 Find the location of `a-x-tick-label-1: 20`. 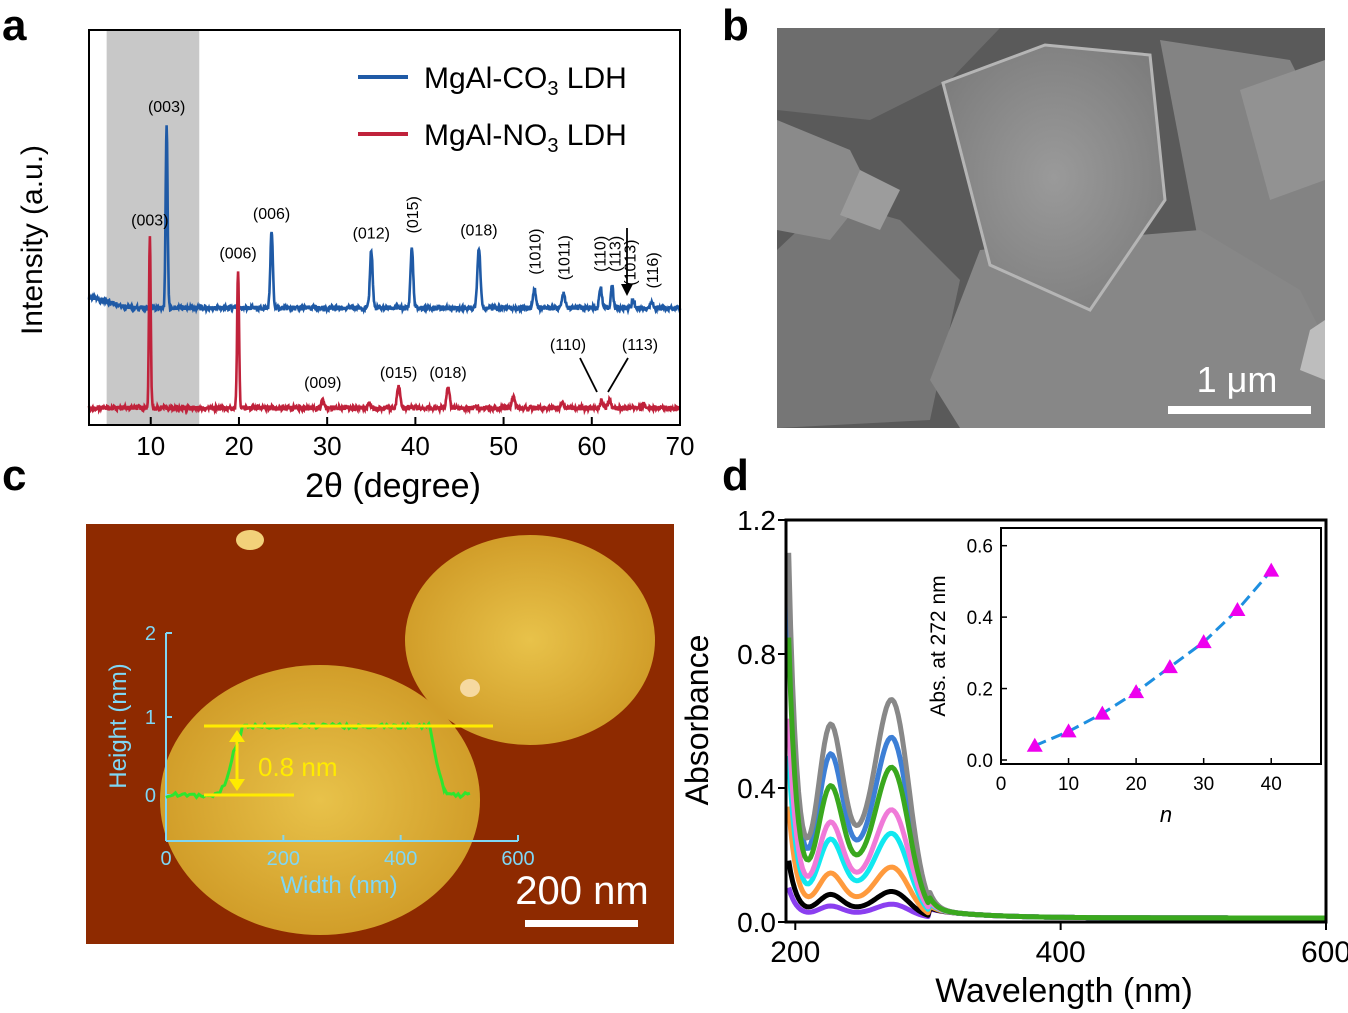

a-x-tick-label-1: 20 is located at coordinates (238, 446).